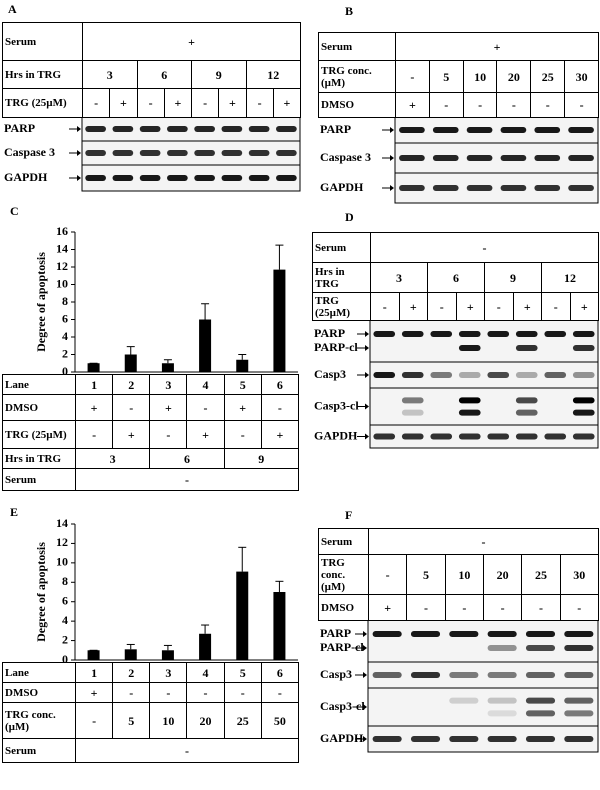 Image resolution: width=600 pixels, height=790 pixels. I want to click on table-cell: 4, so click(205, 384).